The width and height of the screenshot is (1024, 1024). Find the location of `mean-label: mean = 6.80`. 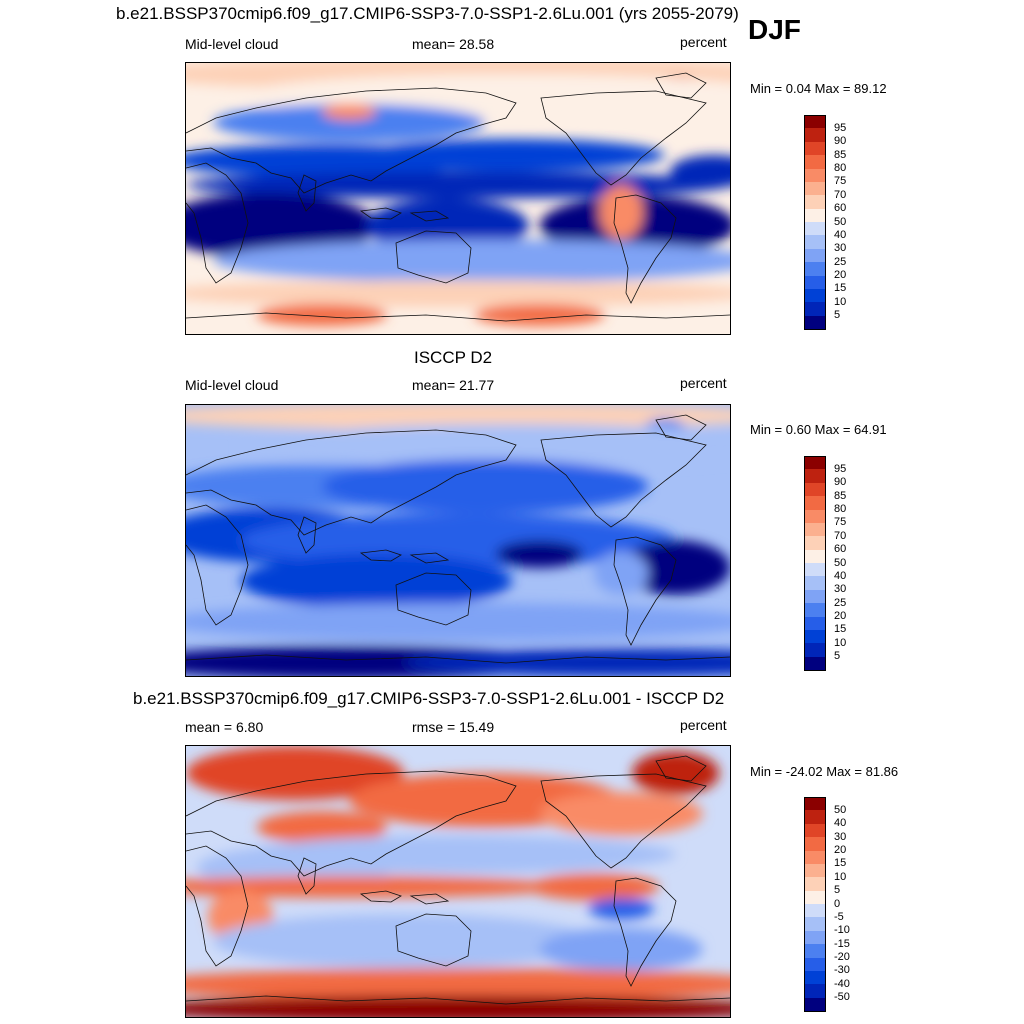

mean-label: mean = 6.80 is located at coordinates (224, 727).